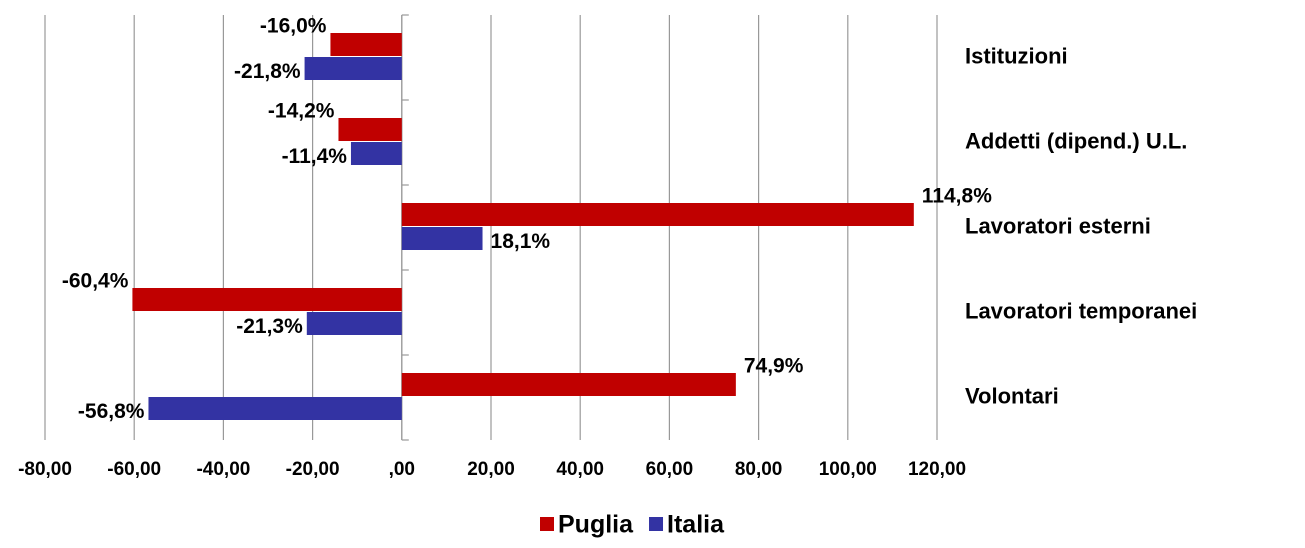 The image size is (1305, 548). What do you see at coordinates (134, 469) in the screenshot?
I see `x-tick-label: -60,00` at bounding box center [134, 469].